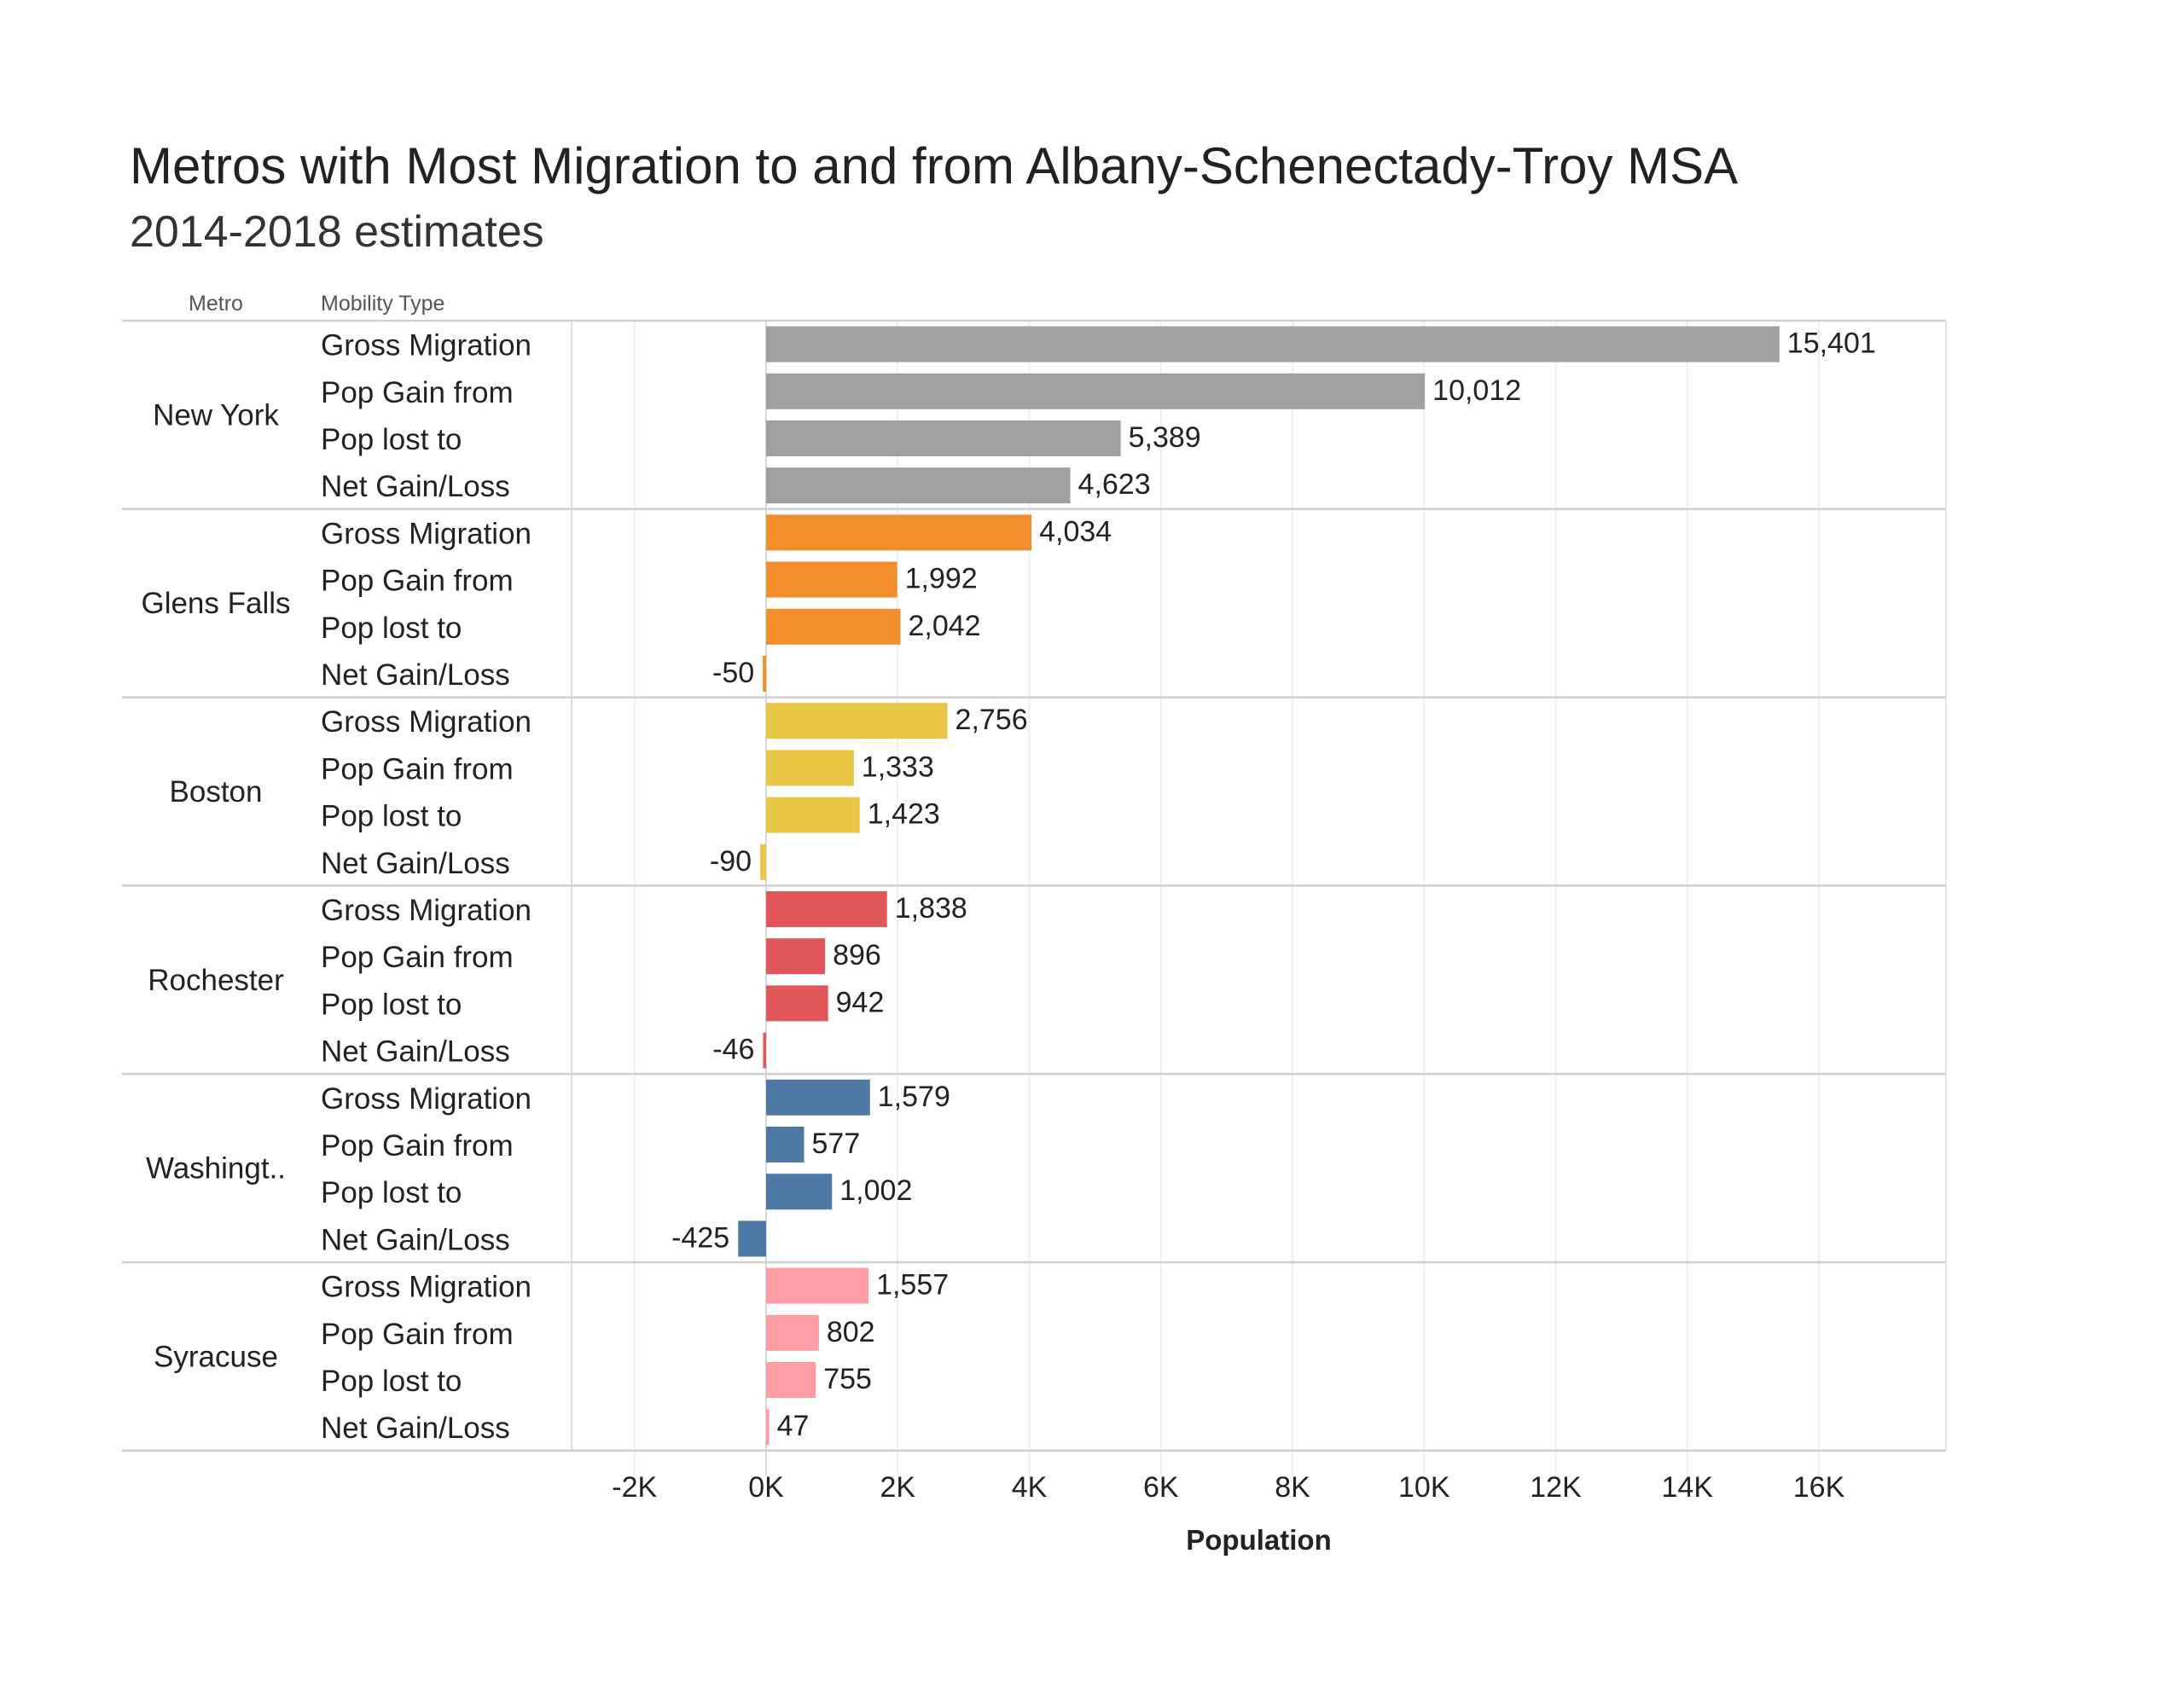 The image size is (2184, 1687). I want to click on x-tick-label: 2K, so click(897, 1488).